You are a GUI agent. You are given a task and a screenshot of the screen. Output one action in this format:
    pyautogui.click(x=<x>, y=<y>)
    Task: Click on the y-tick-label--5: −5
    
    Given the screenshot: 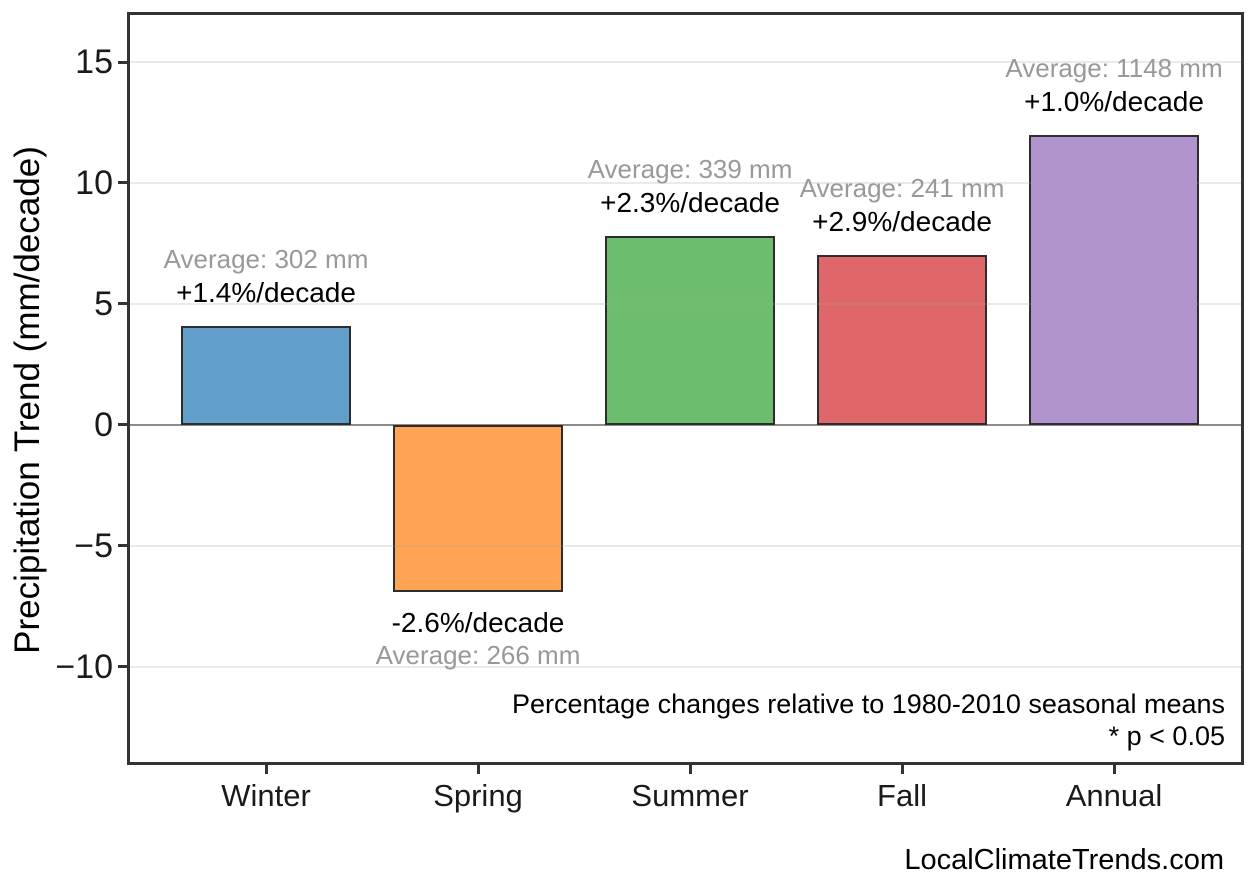 What is the action you would take?
    pyautogui.click(x=93, y=545)
    